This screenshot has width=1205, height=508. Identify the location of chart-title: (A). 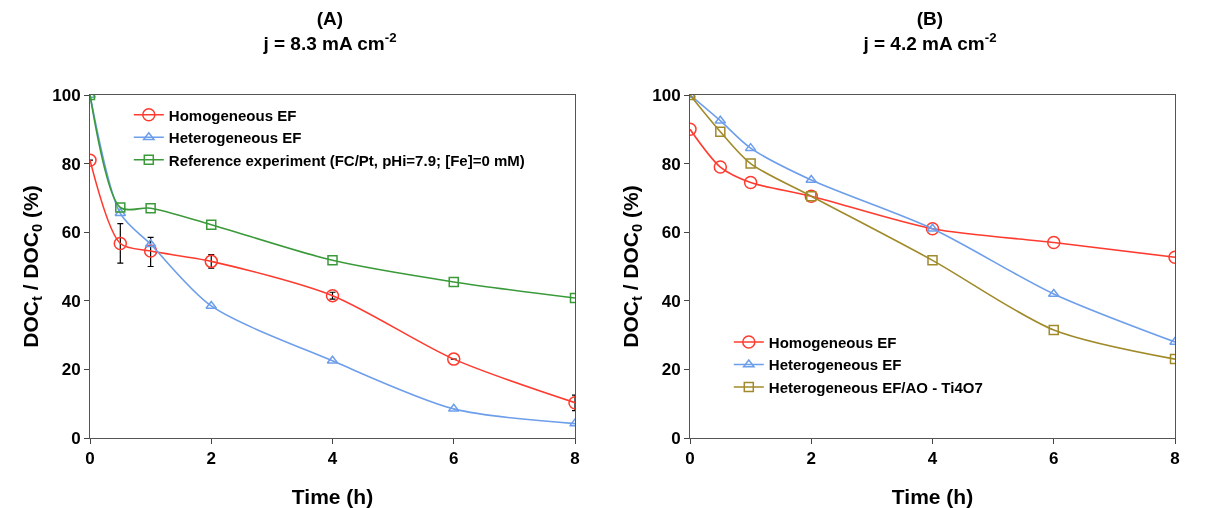
(330, 19).